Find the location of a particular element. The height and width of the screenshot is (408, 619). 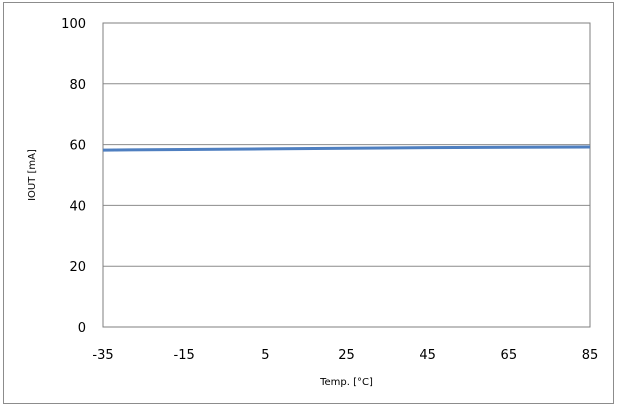

series-line is located at coordinates (346, 148).